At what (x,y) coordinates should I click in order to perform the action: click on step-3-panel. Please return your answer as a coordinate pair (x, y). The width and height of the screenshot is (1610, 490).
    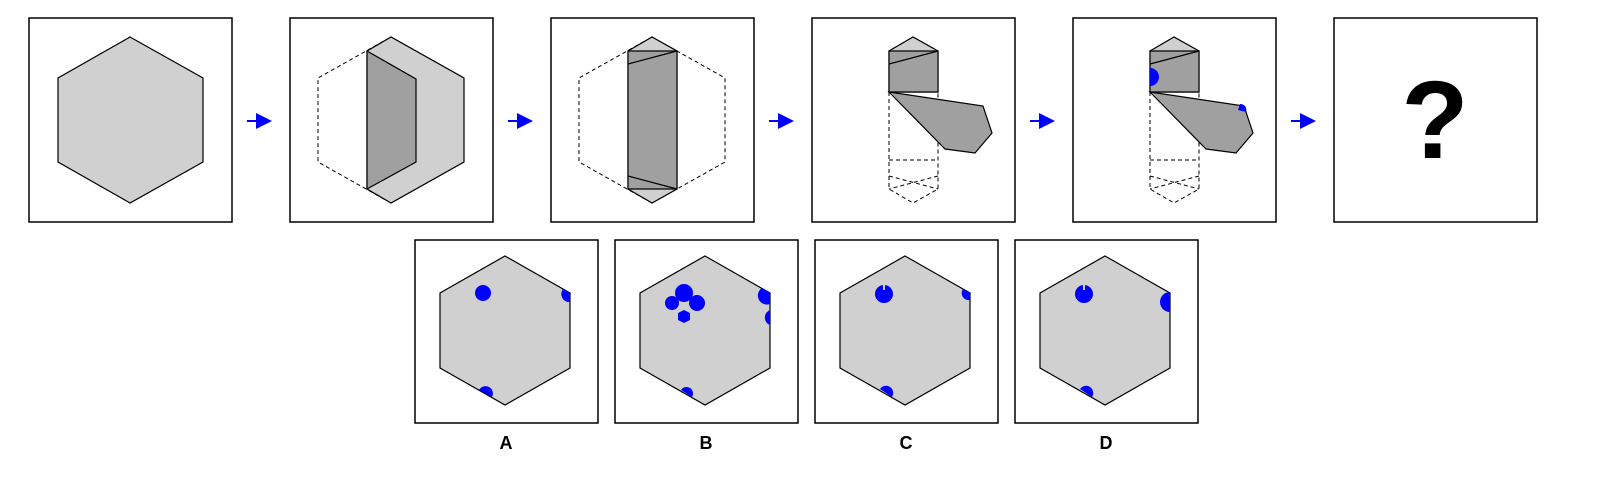
    Looking at the image, I should click on (652, 120).